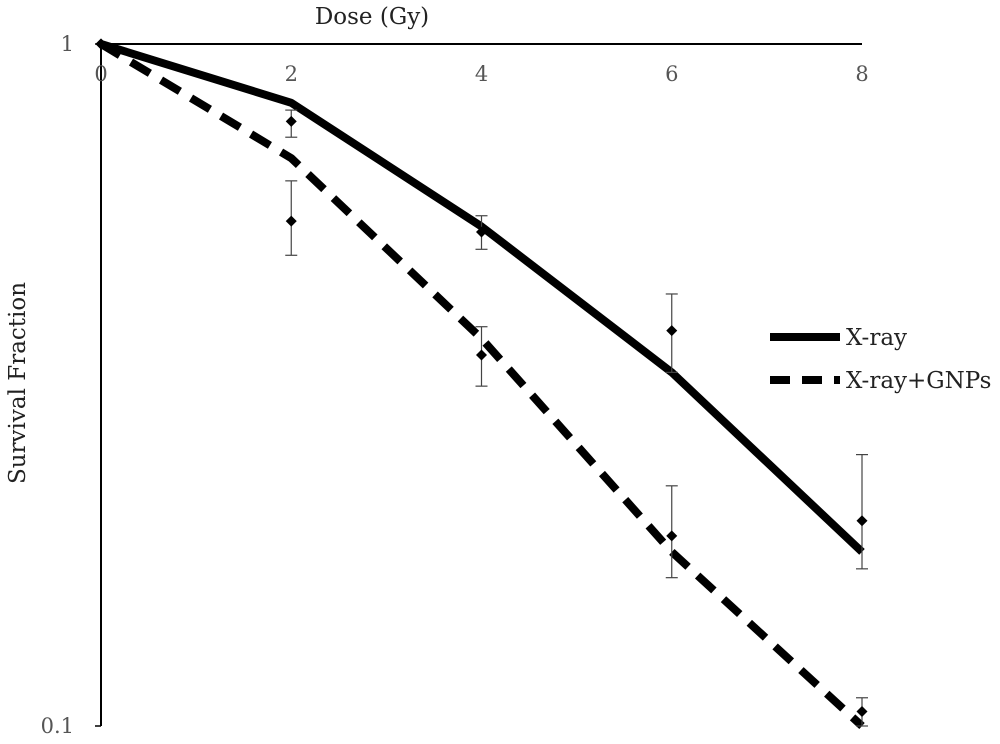 This screenshot has height=744, width=1000. Describe the element at coordinates (880, 359) in the screenshot. I see `legend: X-ray X-ray+GNPs` at that location.